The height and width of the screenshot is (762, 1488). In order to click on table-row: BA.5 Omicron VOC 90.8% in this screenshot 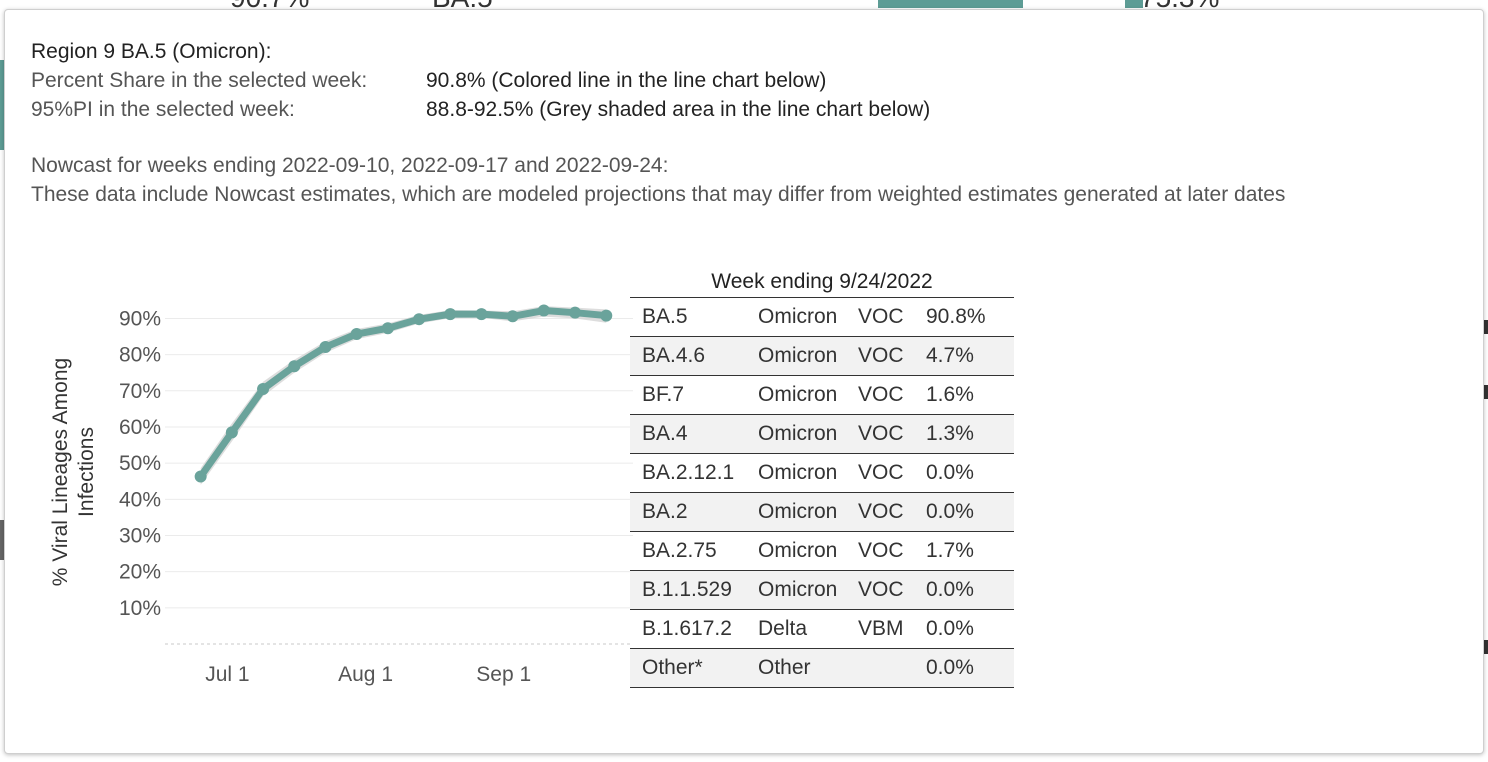, I will do `click(822, 317)`.